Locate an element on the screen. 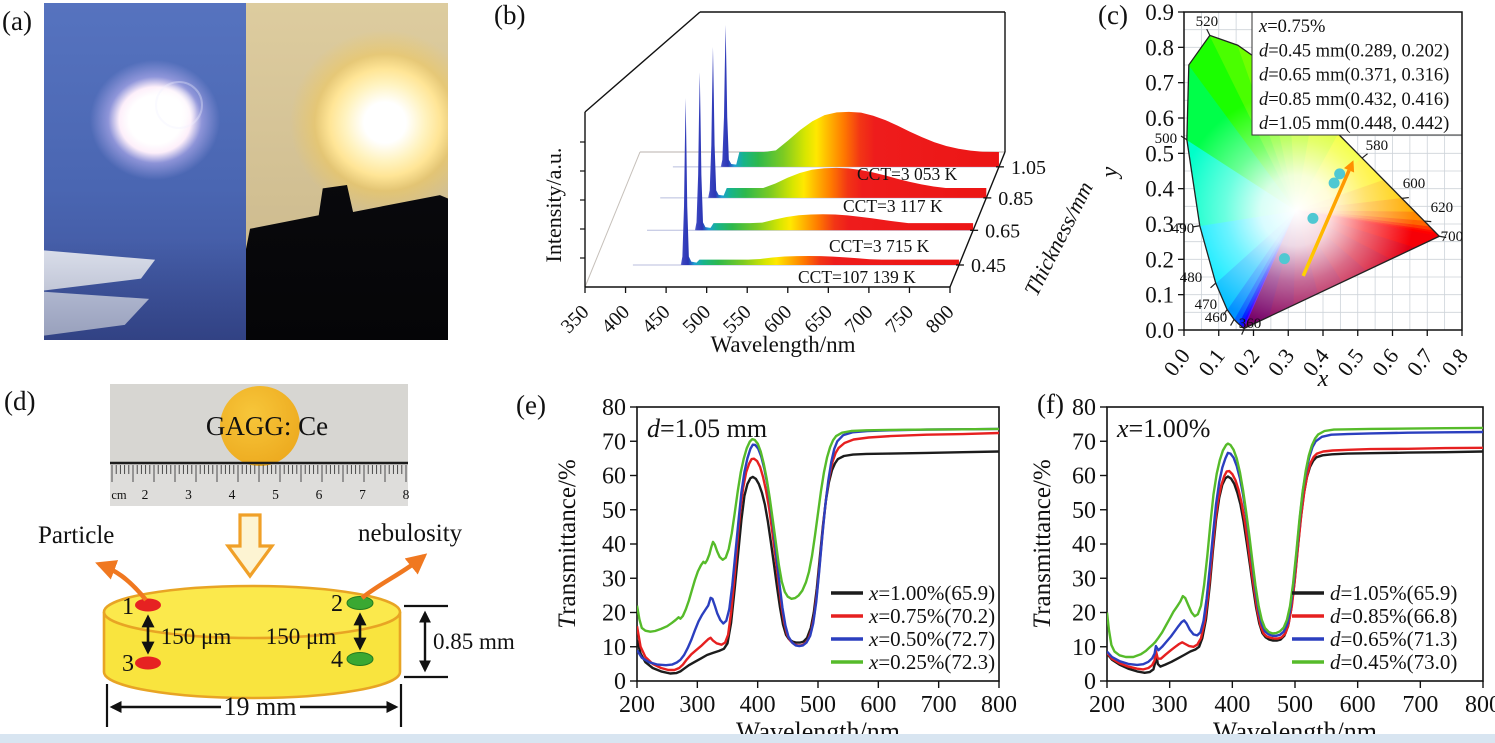  down-arrow-icon is located at coordinates (250, 546).